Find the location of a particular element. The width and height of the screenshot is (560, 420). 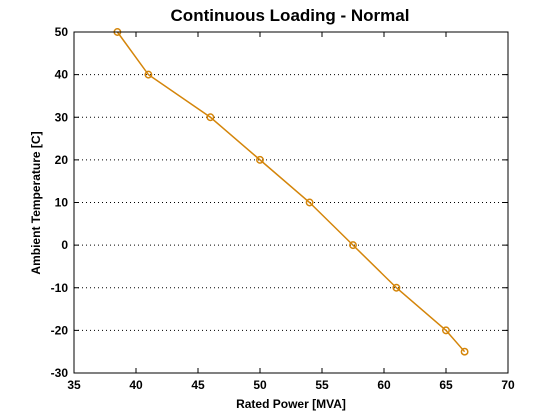

y-tick-label-1: -20 is located at coordinates (60, 330).